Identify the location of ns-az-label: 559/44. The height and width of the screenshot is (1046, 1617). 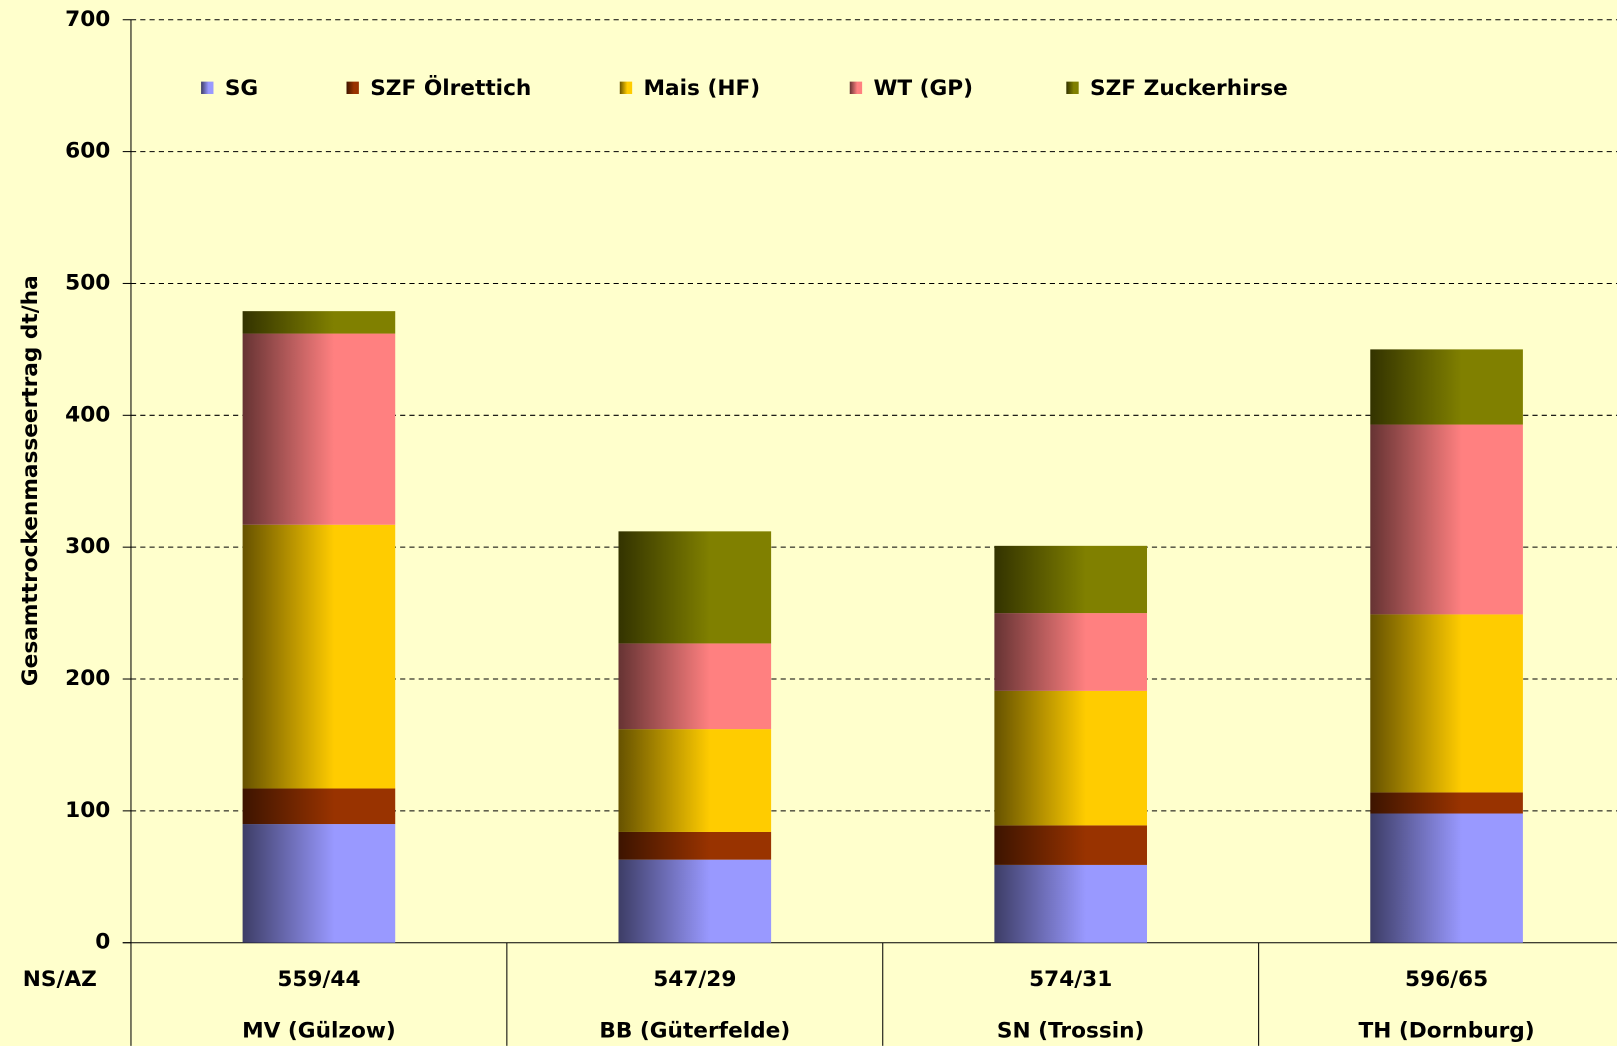
(318, 979).